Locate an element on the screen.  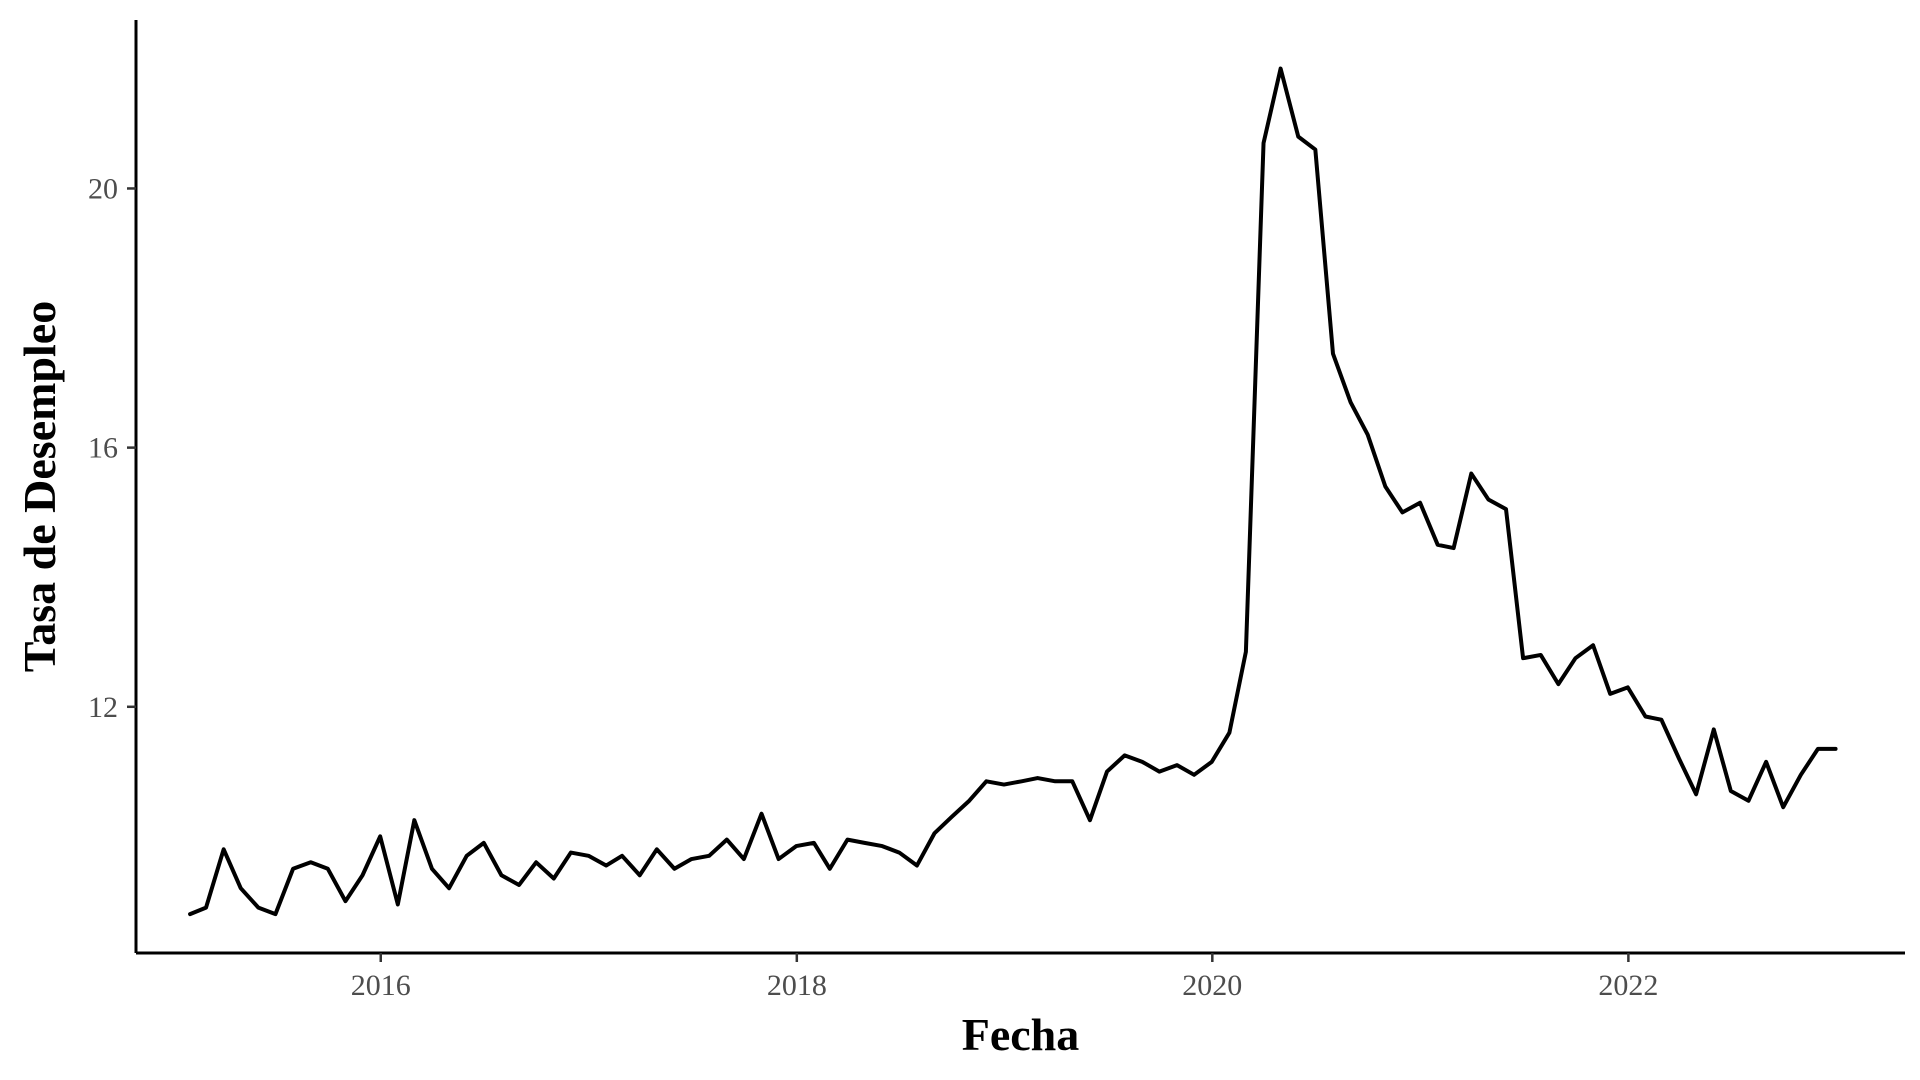
x-tick-label: 2022 is located at coordinates (1628, 985).